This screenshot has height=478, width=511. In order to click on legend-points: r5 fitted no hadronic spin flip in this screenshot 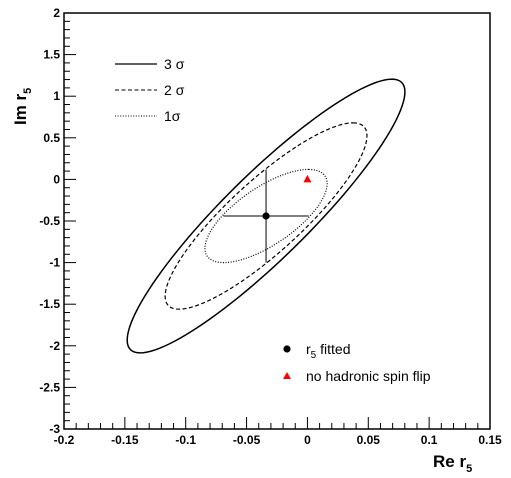, I will do `click(357, 362)`.